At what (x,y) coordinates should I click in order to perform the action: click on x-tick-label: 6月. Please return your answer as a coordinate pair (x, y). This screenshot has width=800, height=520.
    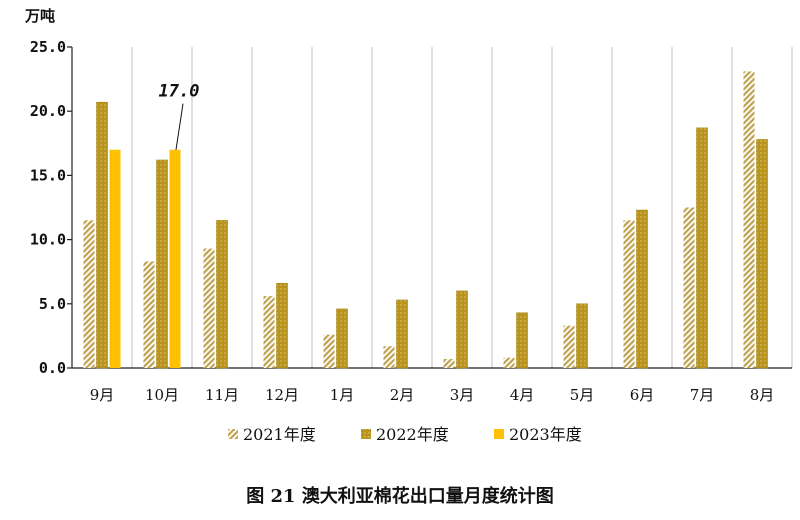
    Looking at the image, I should click on (642, 395).